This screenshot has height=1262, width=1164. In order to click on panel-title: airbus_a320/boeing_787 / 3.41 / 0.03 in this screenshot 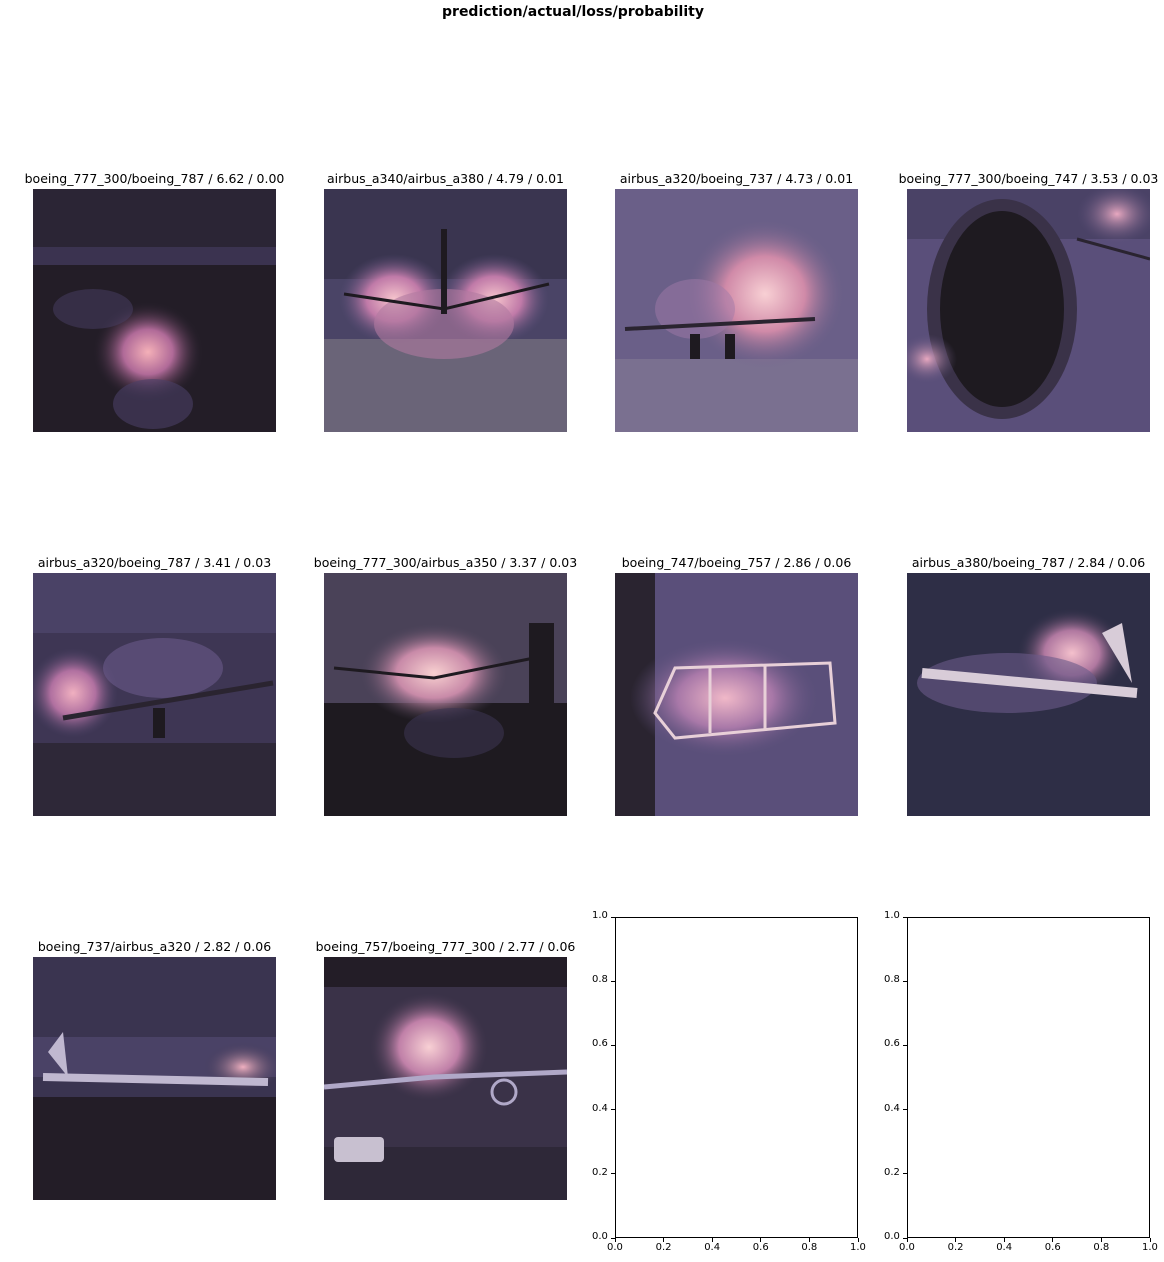, I will do `click(154, 562)`.